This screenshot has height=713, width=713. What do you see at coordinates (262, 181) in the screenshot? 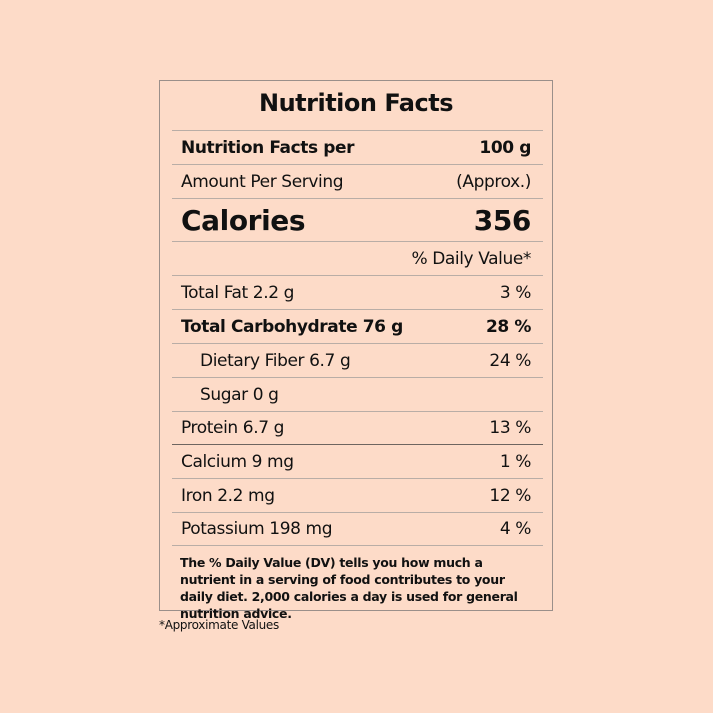
I see `row-label: Amount Per Serving` at bounding box center [262, 181].